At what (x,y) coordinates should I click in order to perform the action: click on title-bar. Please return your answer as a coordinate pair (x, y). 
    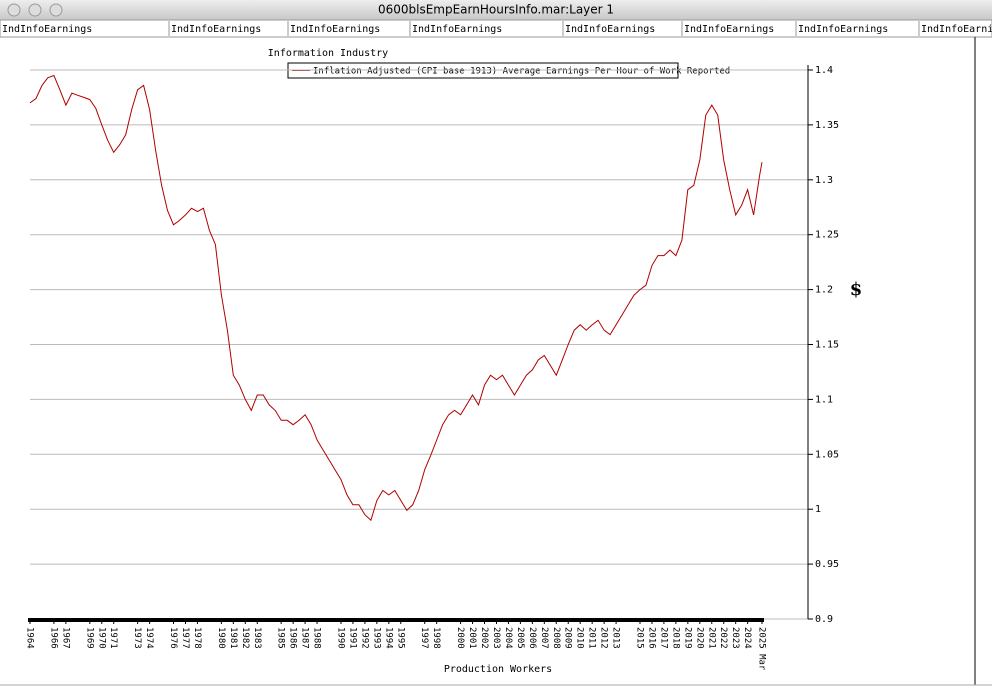
    Looking at the image, I should click on (496, 10).